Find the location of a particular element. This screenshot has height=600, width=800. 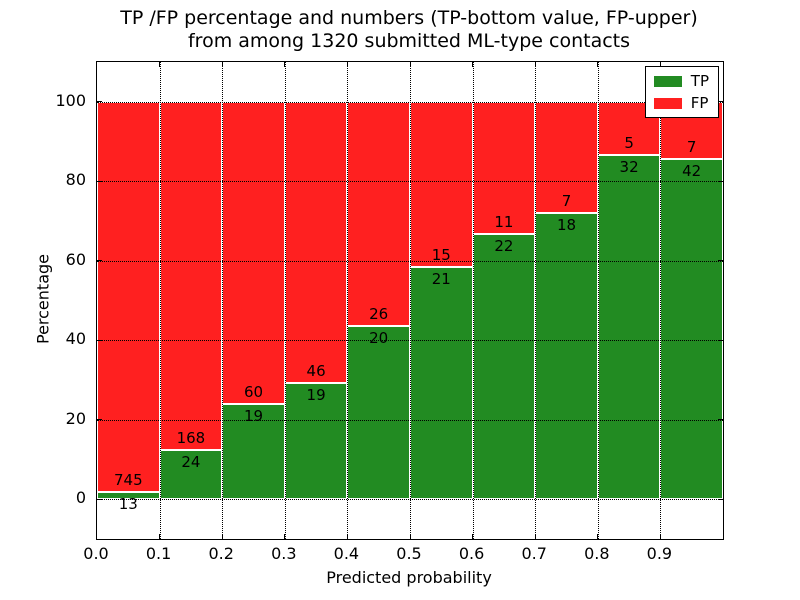

legend-item-tp: TP is located at coordinates (681, 81).